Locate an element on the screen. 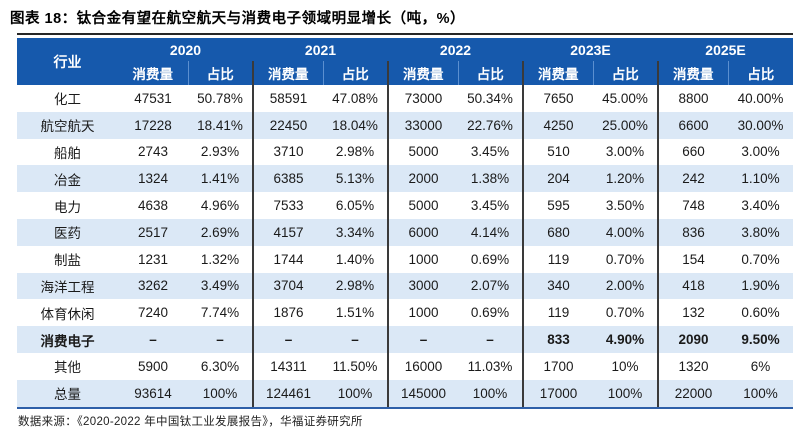 The height and width of the screenshot is (445, 808). consumption-cell: 5000 is located at coordinates (422, 205).